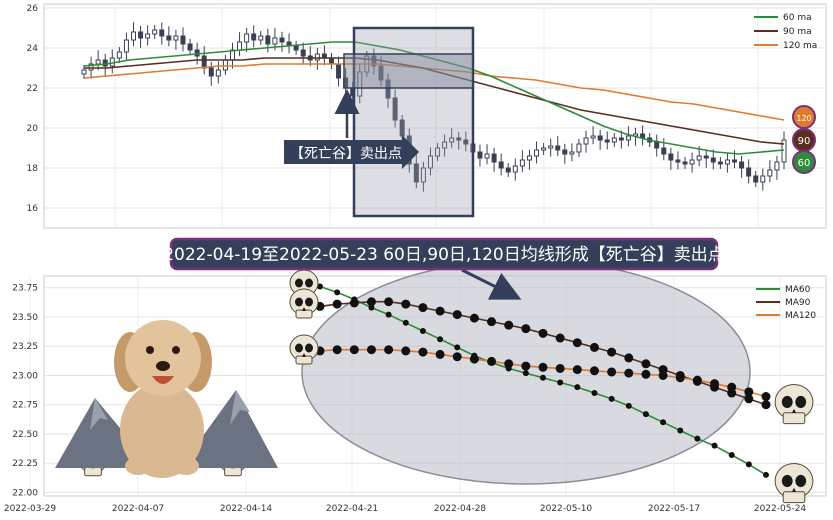 Image resolution: width=833 pixels, height=520 pixels. What do you see at coordinates (25, 289) in the screenshot?
I see `bottom-y-tick-label: 23.75` at bounding box center [25, 289].